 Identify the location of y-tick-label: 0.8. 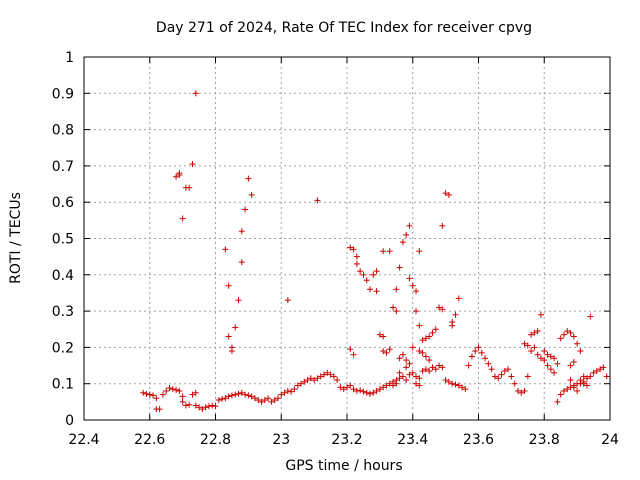
(63, 131).